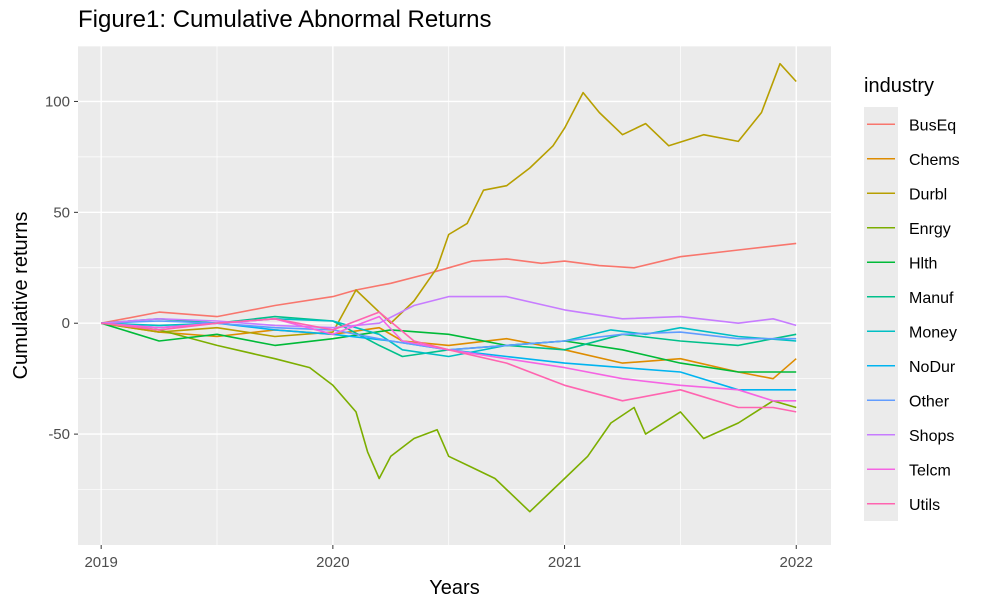 The height and width of the screenshot is (610, 988). I want to click on legend-label-nodur: NoDur, so click(932, 367).